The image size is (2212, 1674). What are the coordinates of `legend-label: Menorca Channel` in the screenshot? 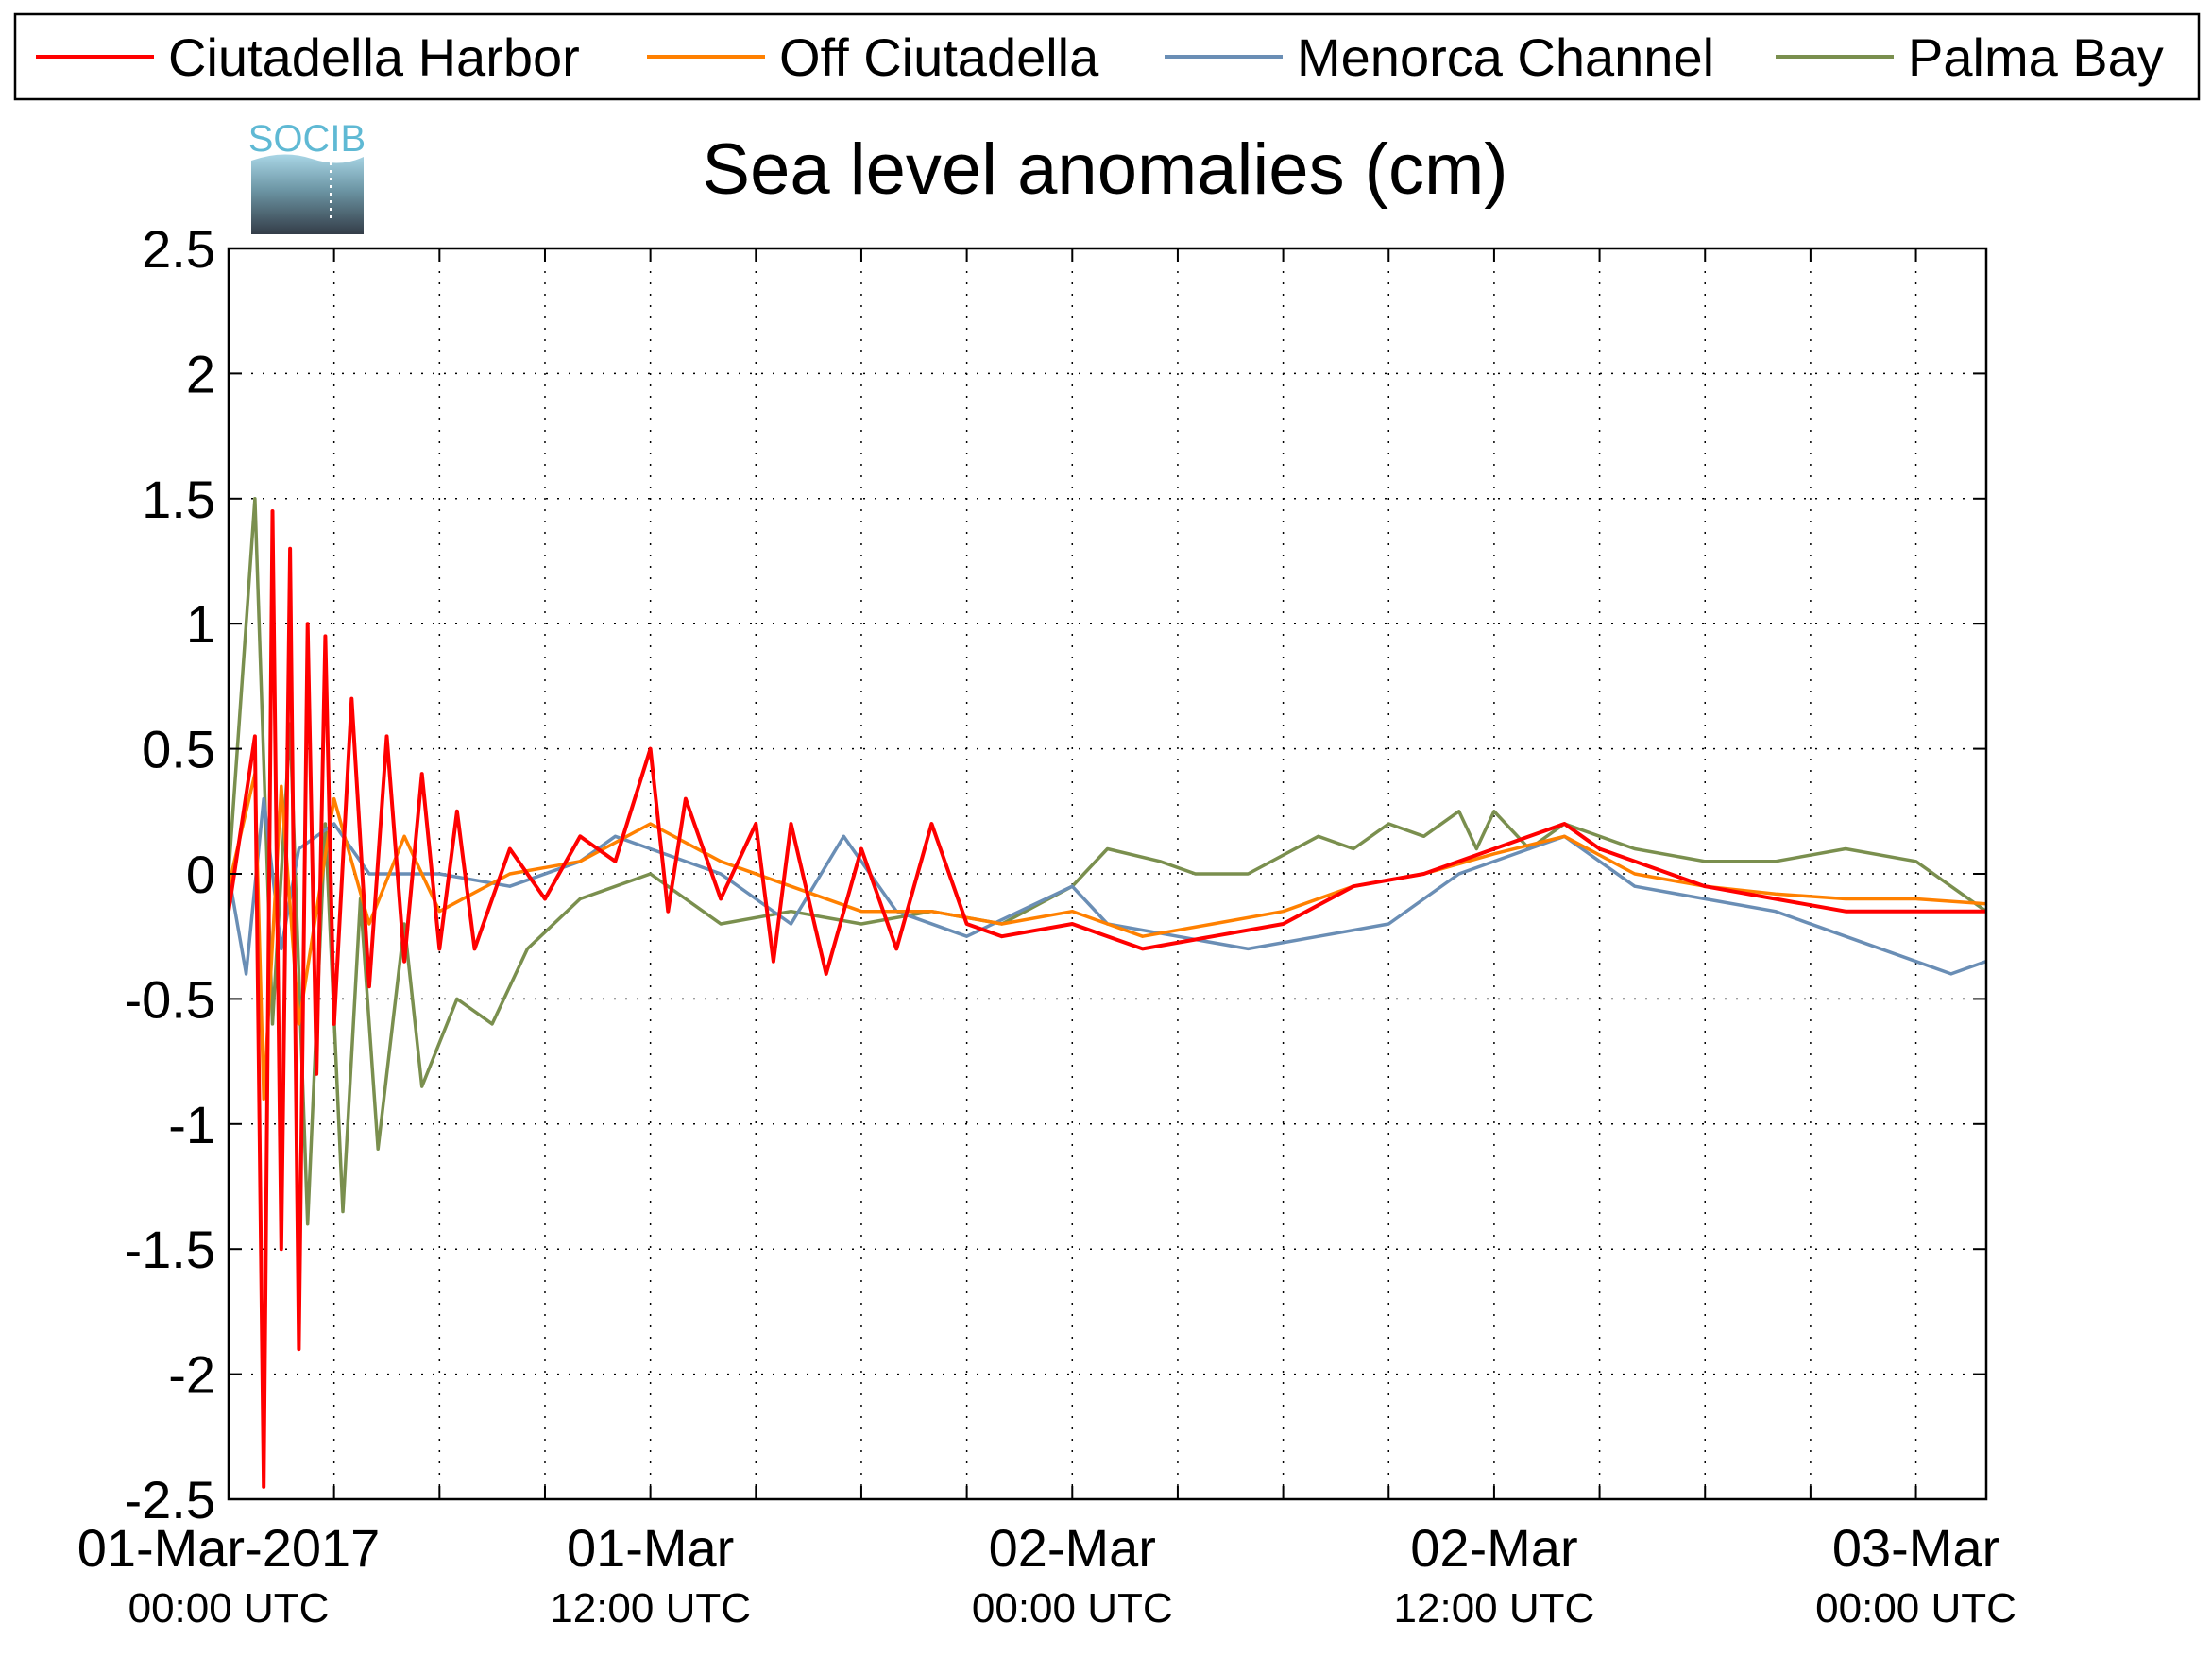 It's located at (1505, 57).